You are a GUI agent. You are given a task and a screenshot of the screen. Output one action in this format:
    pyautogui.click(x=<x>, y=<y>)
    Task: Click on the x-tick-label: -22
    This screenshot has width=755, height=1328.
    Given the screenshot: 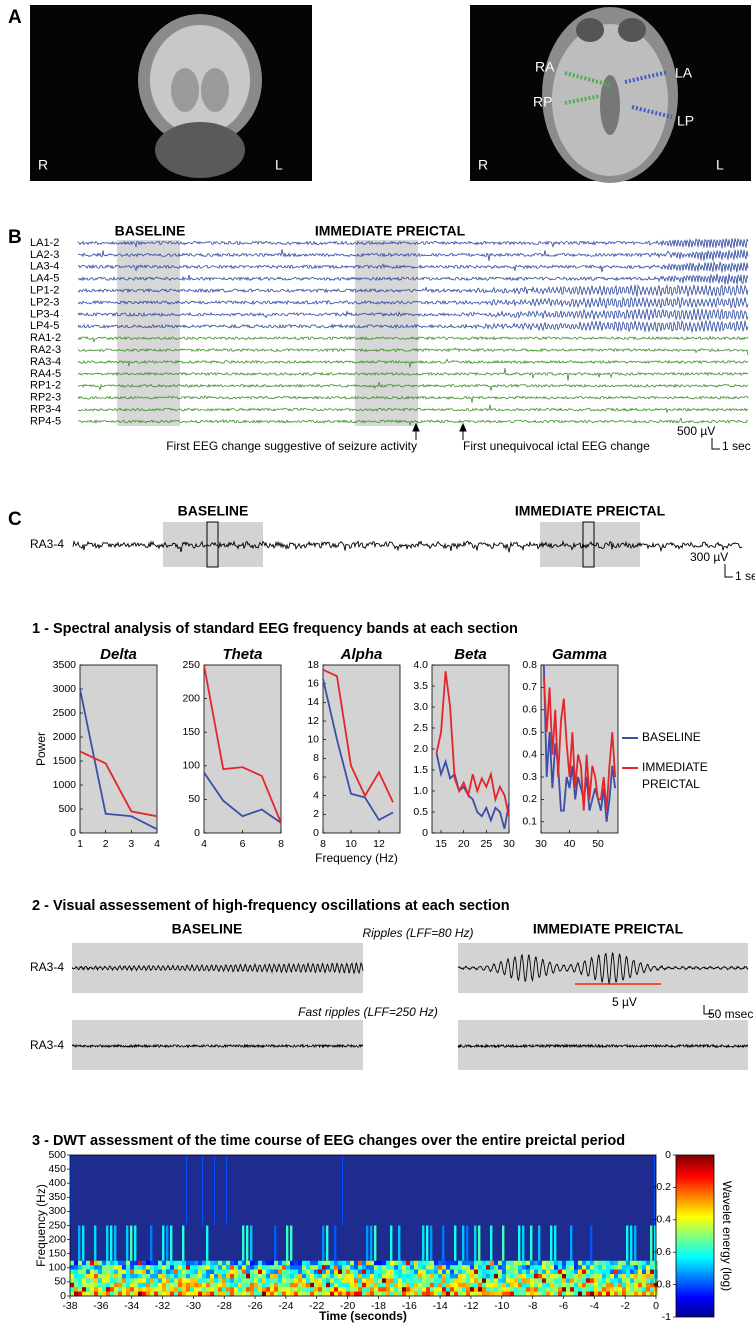 What is the action you would take?
    pyautogui.click(x=316, y=1306)
    